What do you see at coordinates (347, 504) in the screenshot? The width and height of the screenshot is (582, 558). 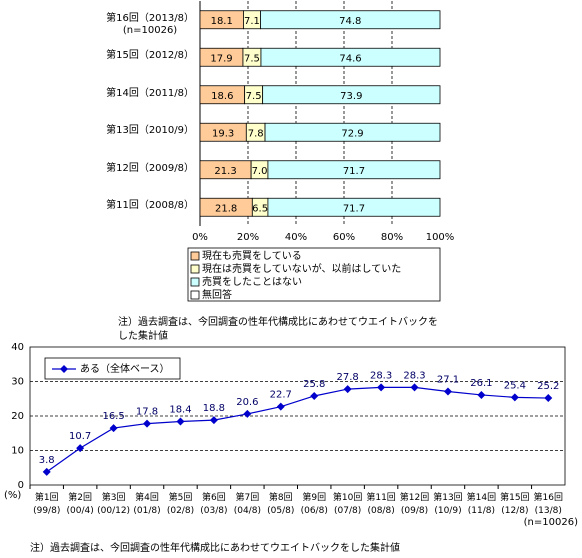 I see `x-tick-label: 第10回 (07/8)` at bounding box center [347, 504].